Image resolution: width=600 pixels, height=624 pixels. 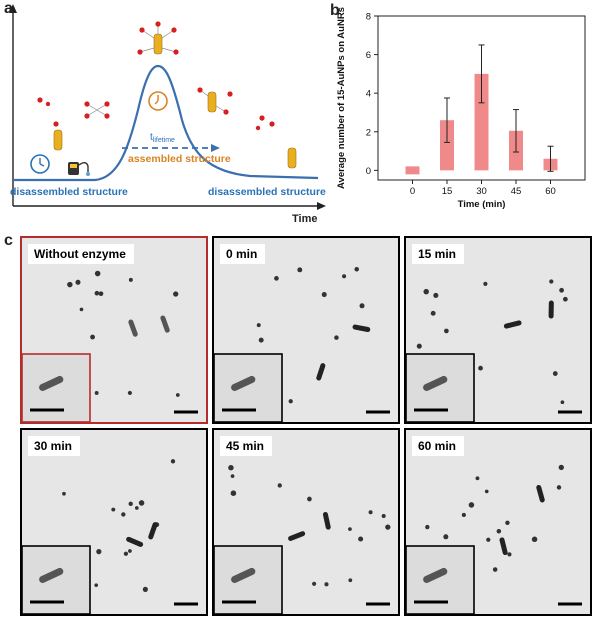 I want to click on x-tick-label: 30, so click(x=481, y=191).